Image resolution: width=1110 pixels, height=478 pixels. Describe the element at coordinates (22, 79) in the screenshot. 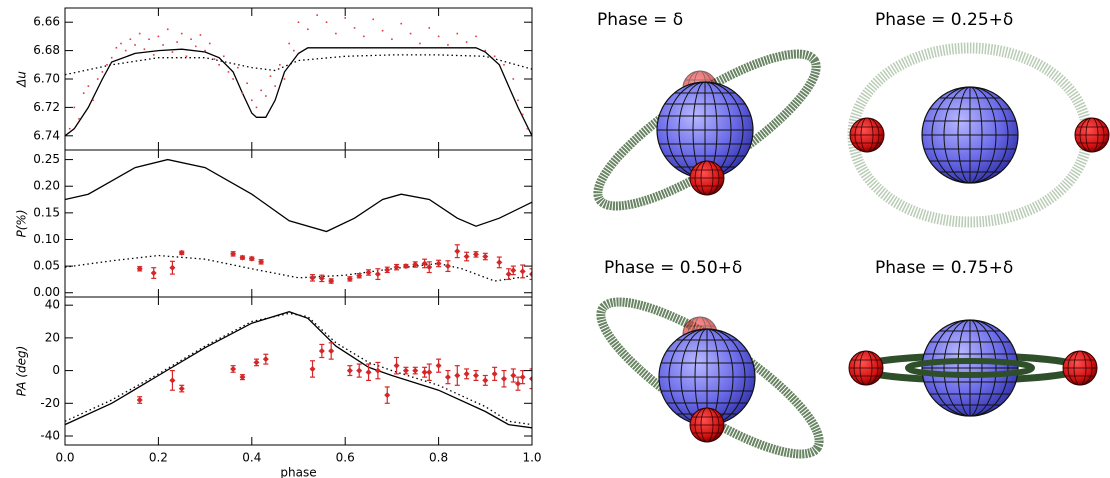

I see `y-axis-label: Δu` at that location.